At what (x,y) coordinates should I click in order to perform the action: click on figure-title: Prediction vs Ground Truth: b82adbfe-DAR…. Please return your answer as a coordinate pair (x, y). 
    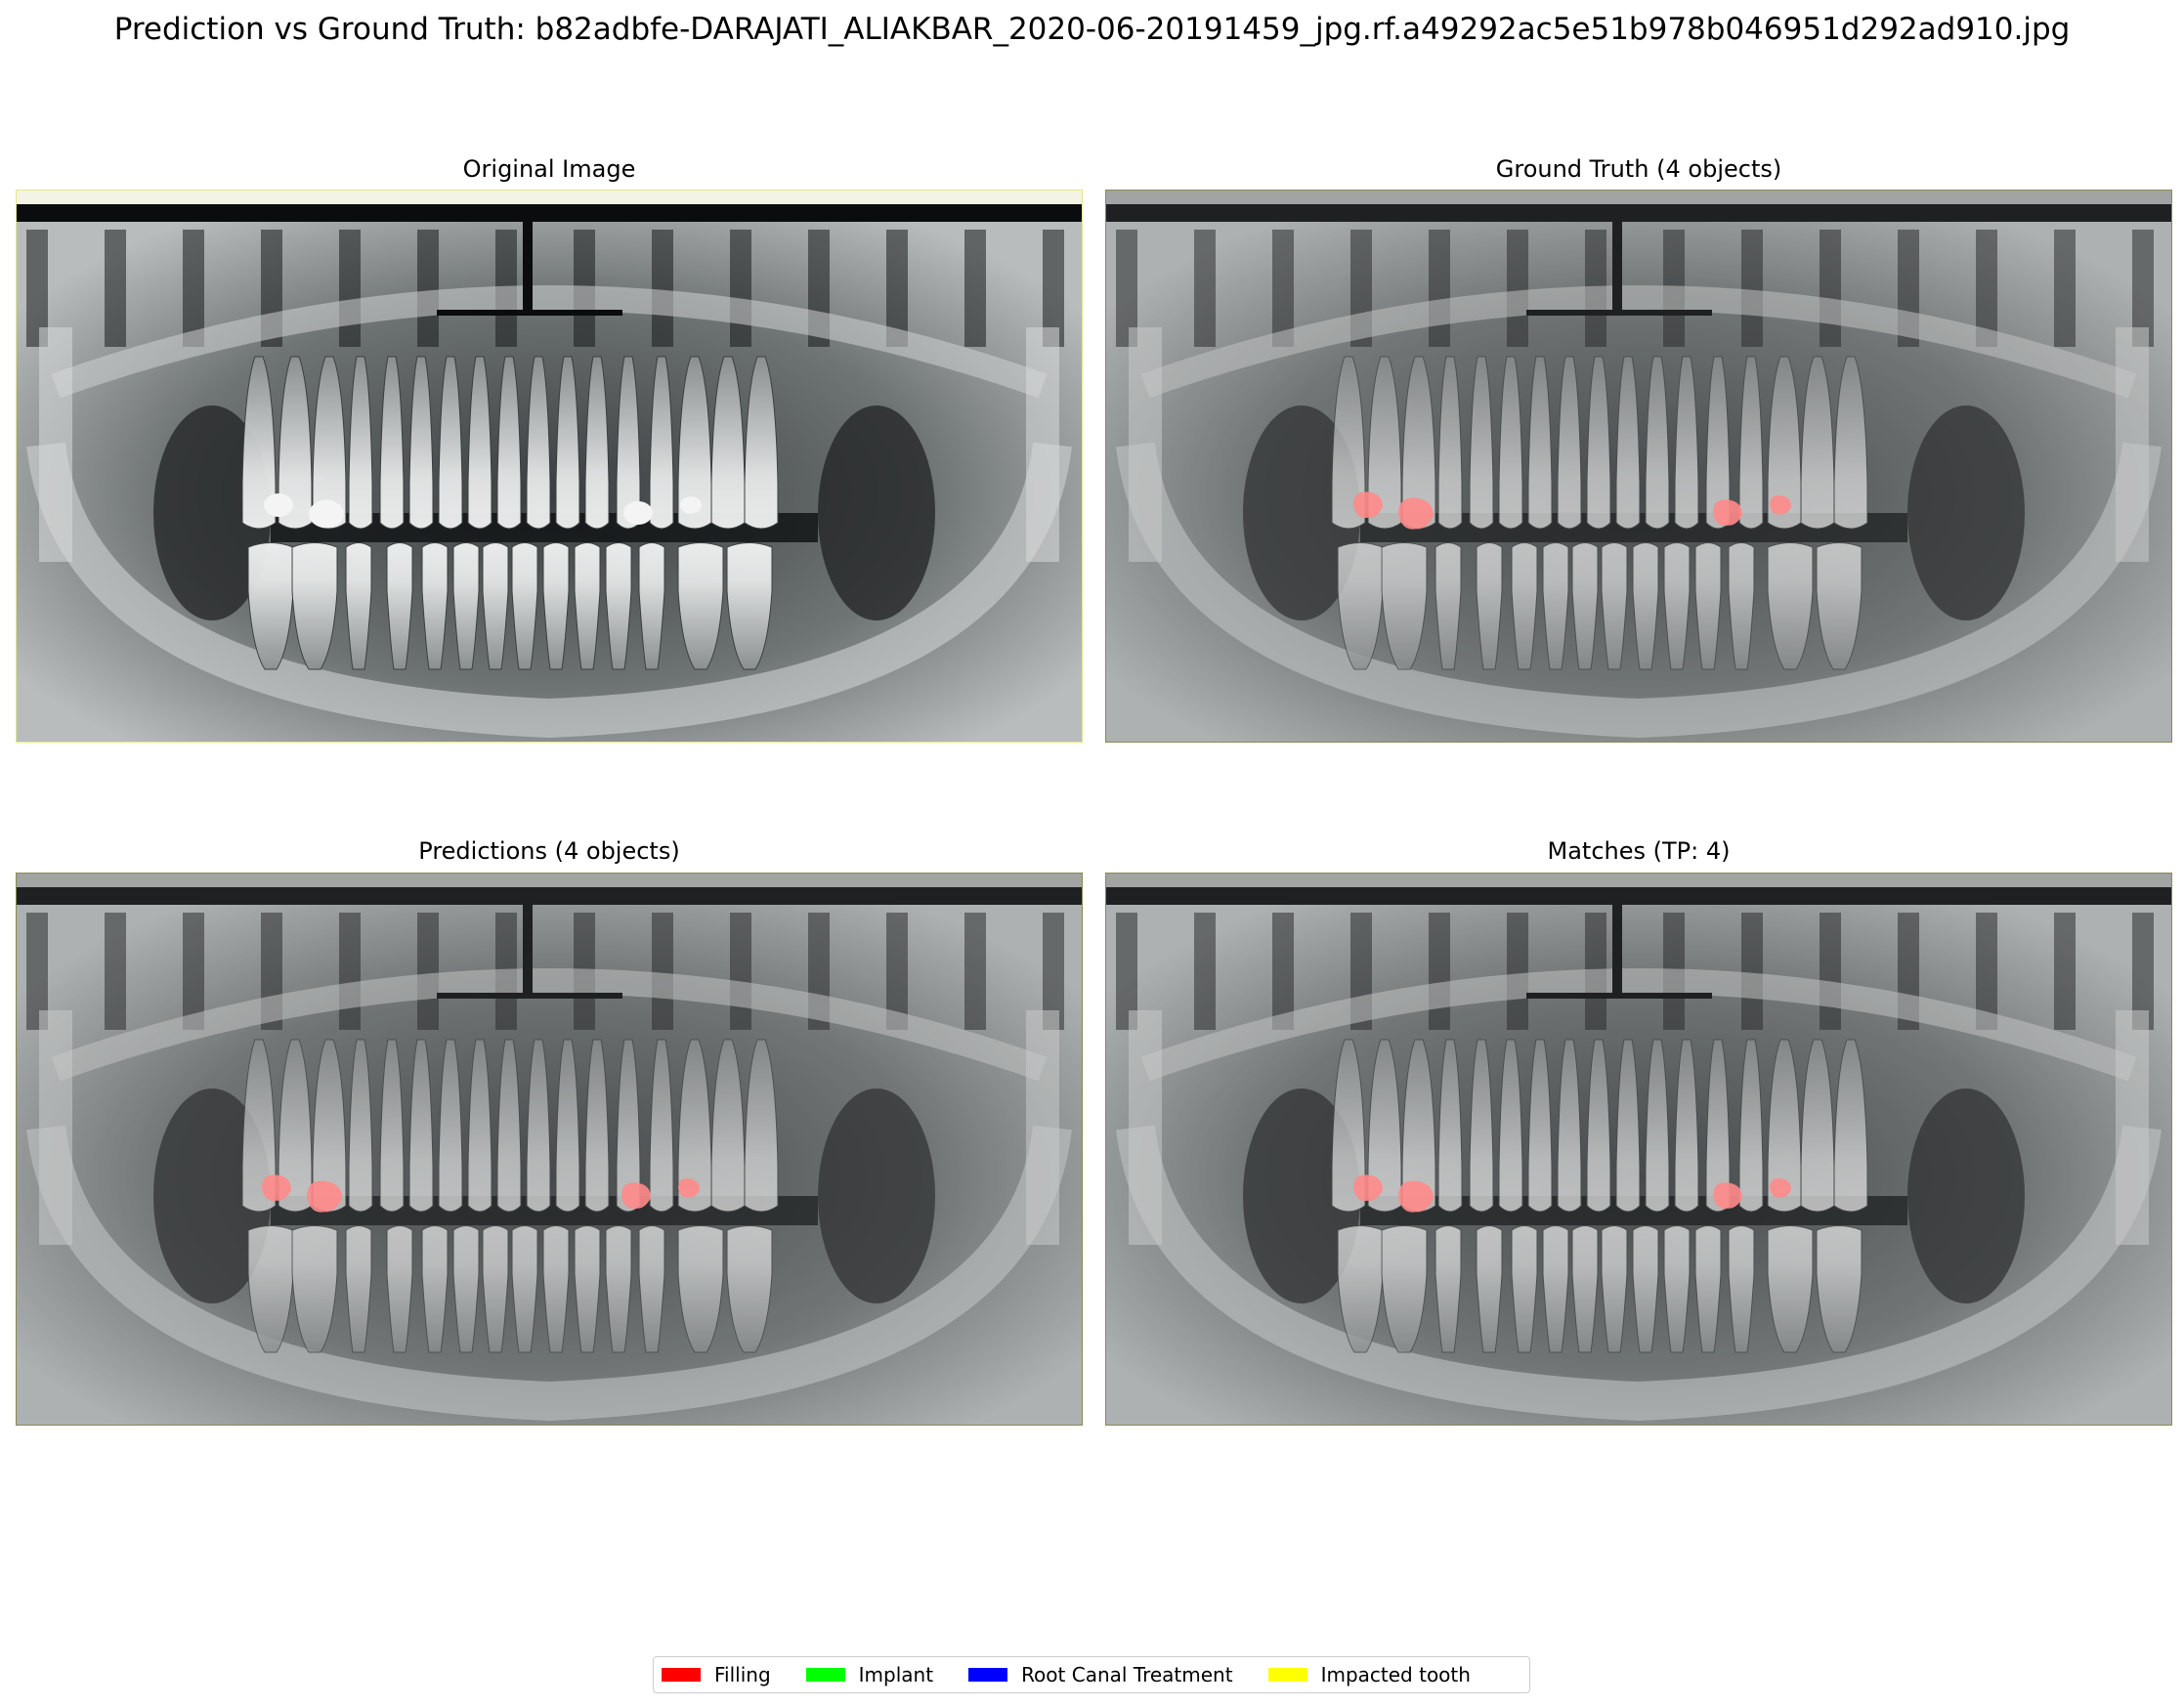
    Looking at the image, I should click on (1092, 29).